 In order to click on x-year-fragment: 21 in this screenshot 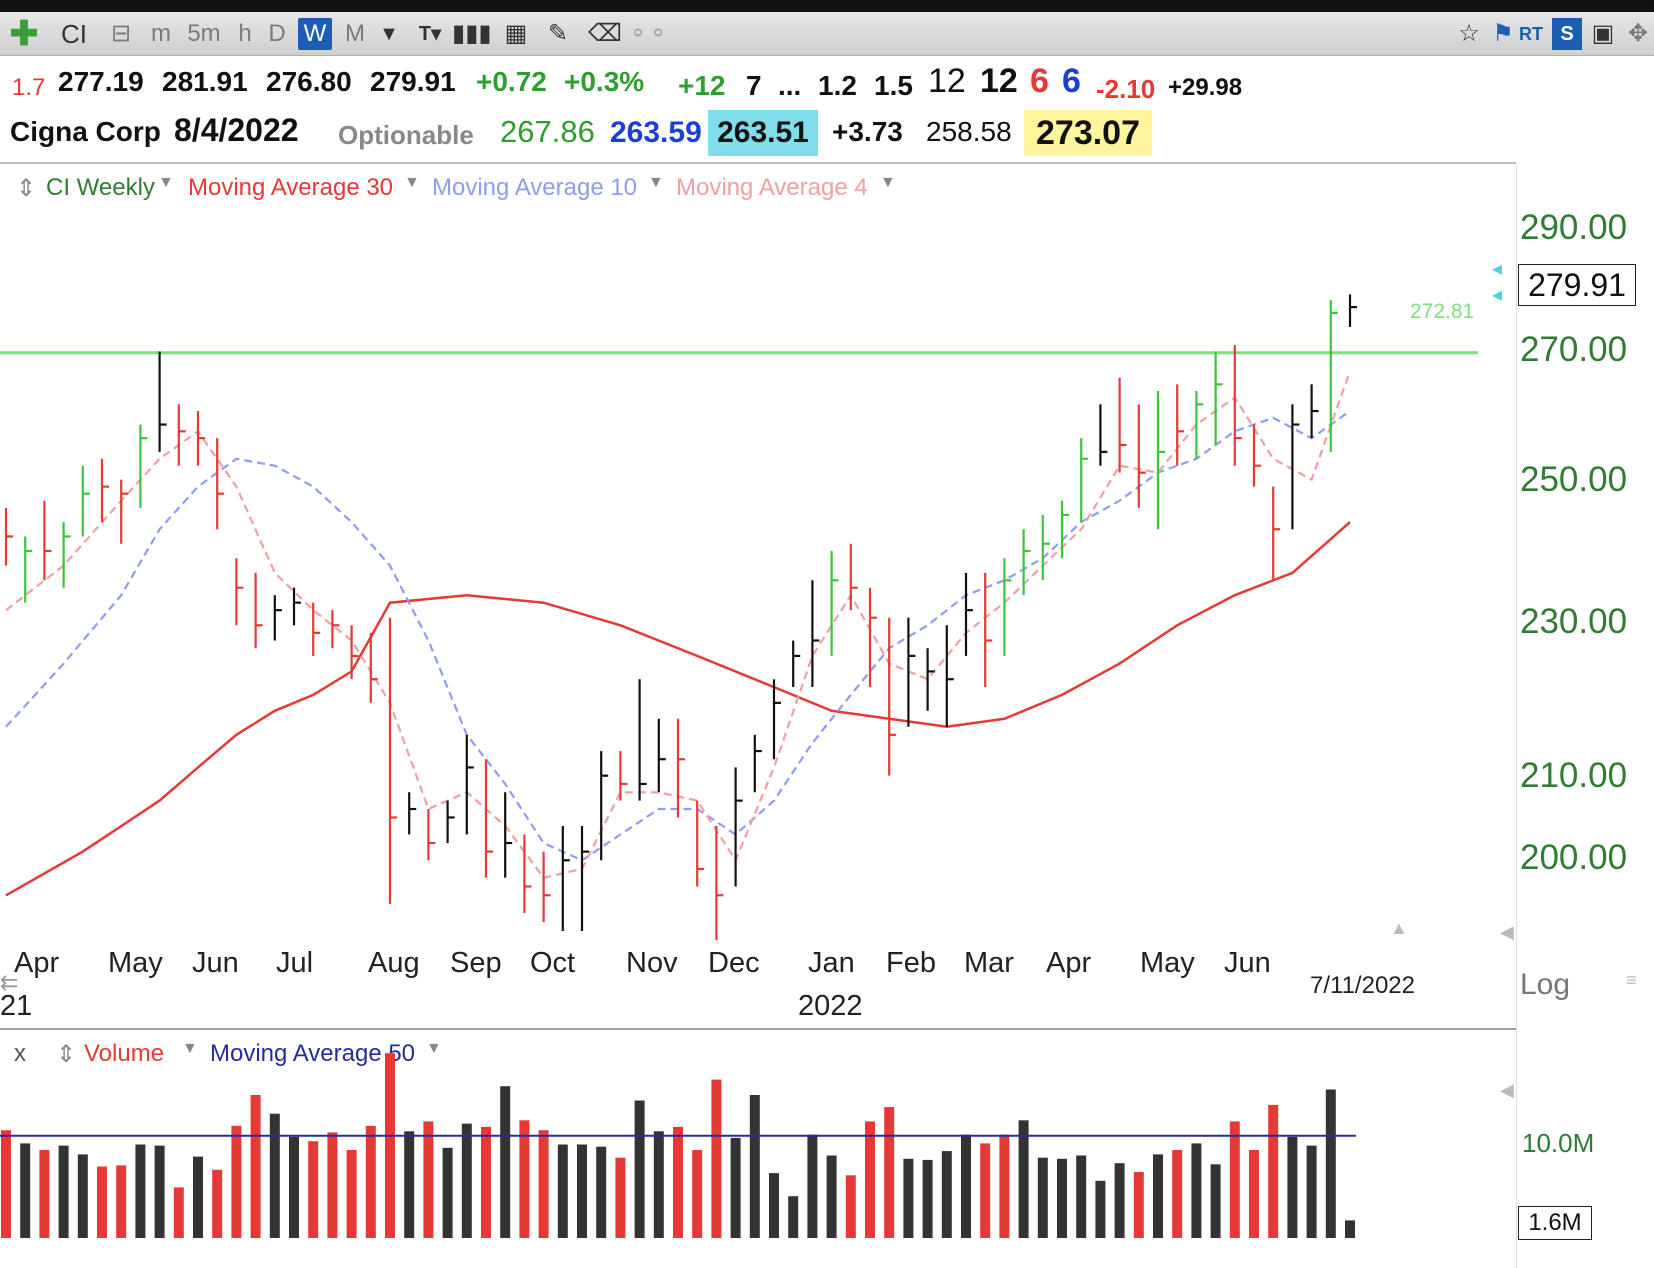, I will do `click(16, 1006)`.